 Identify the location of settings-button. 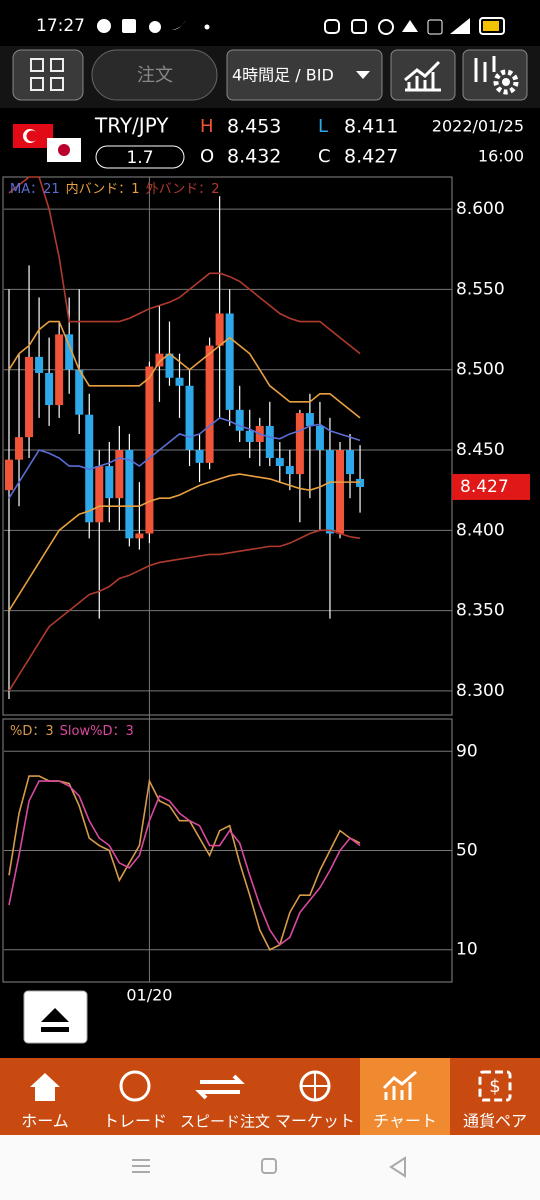
(495, 75).